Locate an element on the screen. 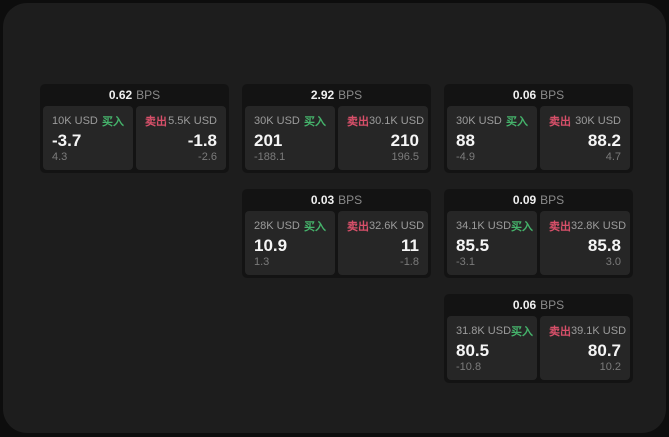  buy-delta: -4.9 is located at coordinates (465, 157).